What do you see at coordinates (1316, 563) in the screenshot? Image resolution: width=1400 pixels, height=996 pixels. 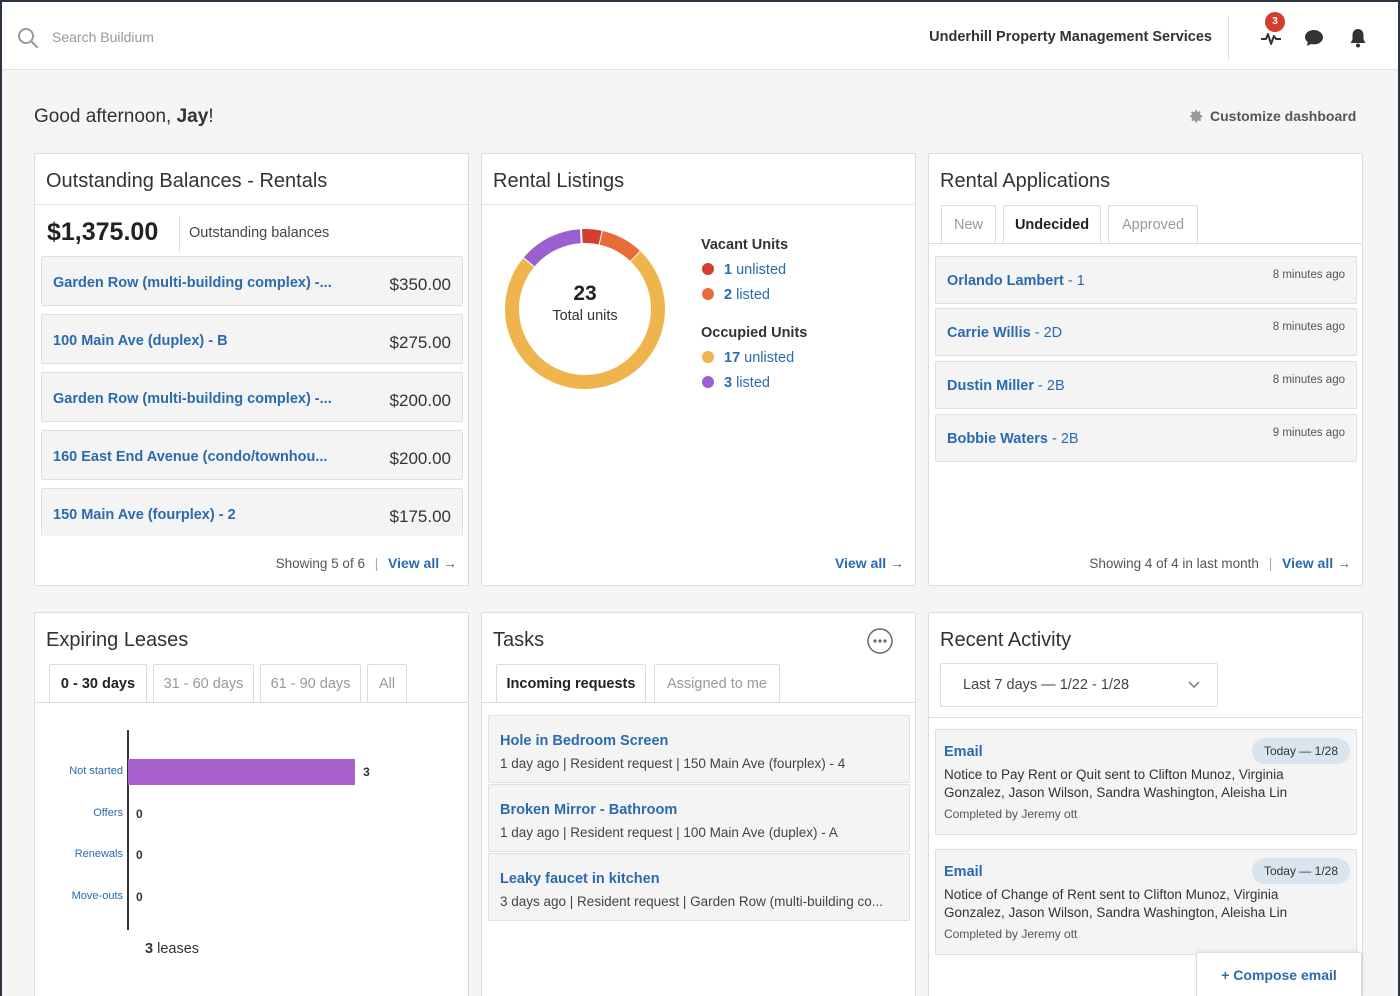 I see `view-all-applications-link: View all →` at bounding box center [1316, 563].